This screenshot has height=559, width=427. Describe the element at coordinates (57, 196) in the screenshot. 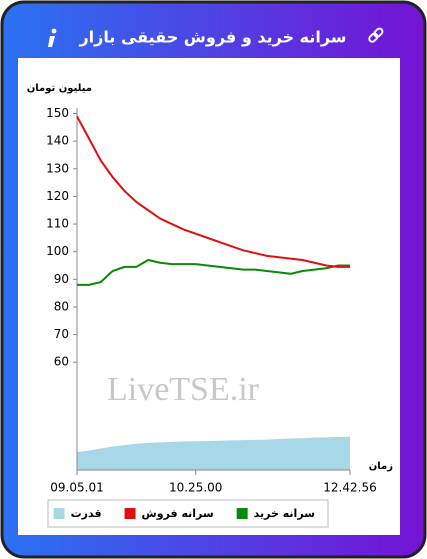

I see `y-tick-label: 120` at that location.